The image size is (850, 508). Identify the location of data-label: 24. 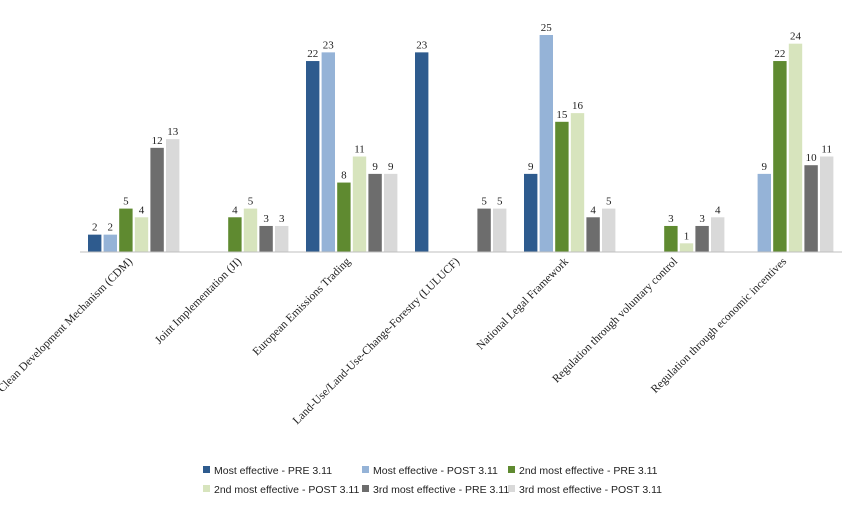
(796, 37).